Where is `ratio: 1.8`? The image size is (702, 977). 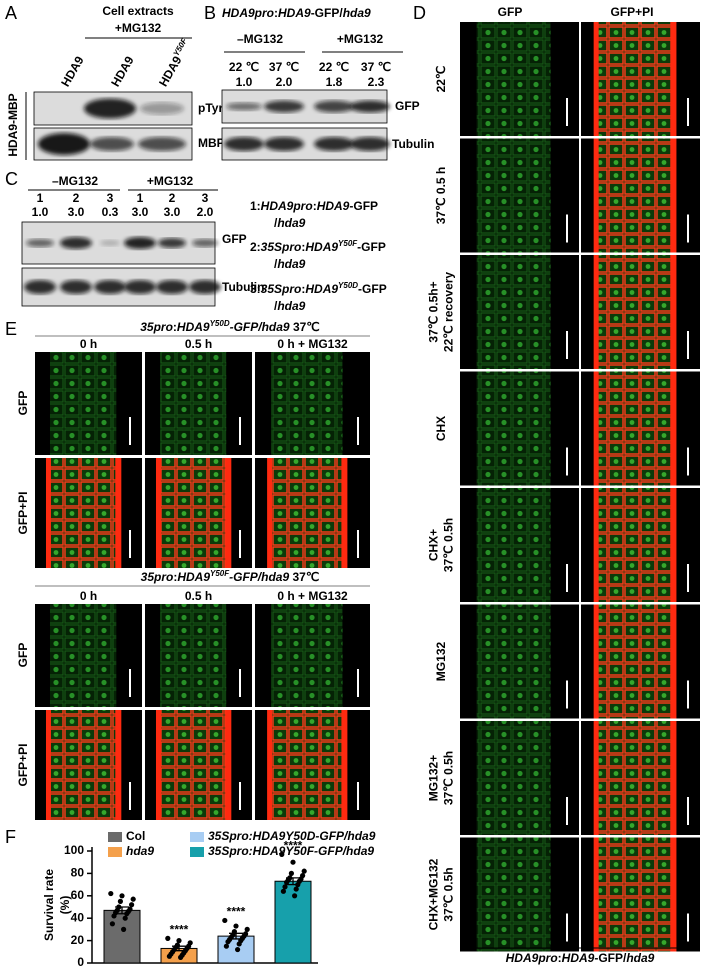
ratio: 1.8 is located at coordinates (334, 82).